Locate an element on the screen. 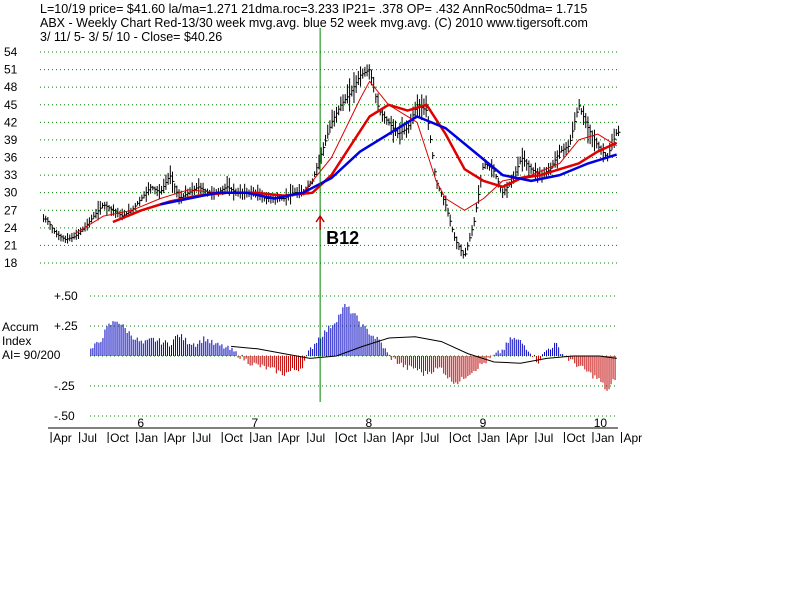  header-line-3: 3/ 11/ 5- 3/ 5/ 10 - Close= $40.26 is located at coordinates (131, 37).